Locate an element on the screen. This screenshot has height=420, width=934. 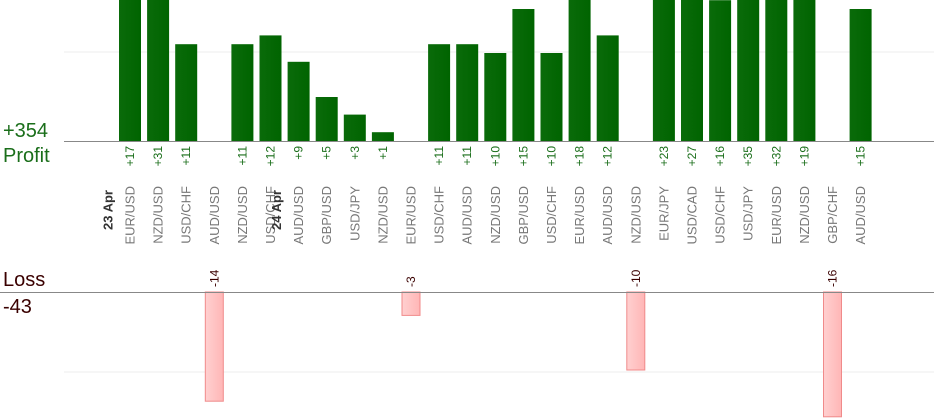
profit-label: Profit is located at coordinates (26, 156).